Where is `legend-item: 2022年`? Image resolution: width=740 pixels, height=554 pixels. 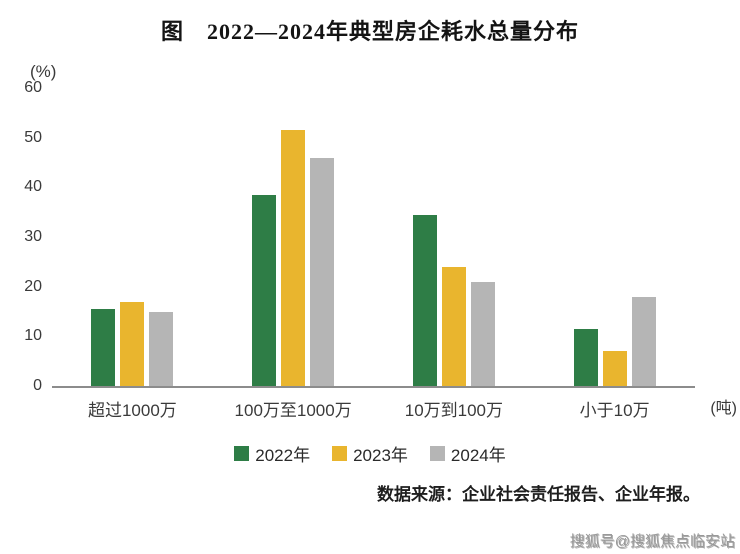 legend-item: 2022年 is located at coordinates (272, 453).